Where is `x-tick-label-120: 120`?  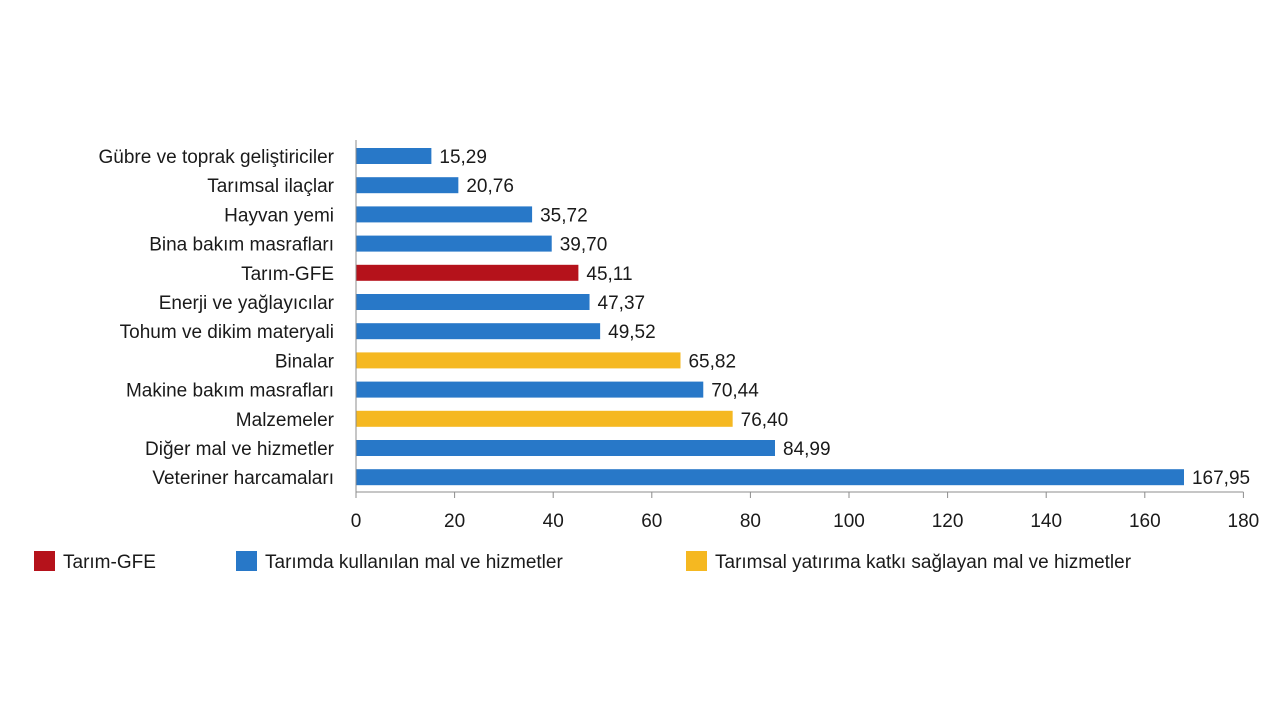
x-tick-label-120: 120 is located at coordinates (948, 521).